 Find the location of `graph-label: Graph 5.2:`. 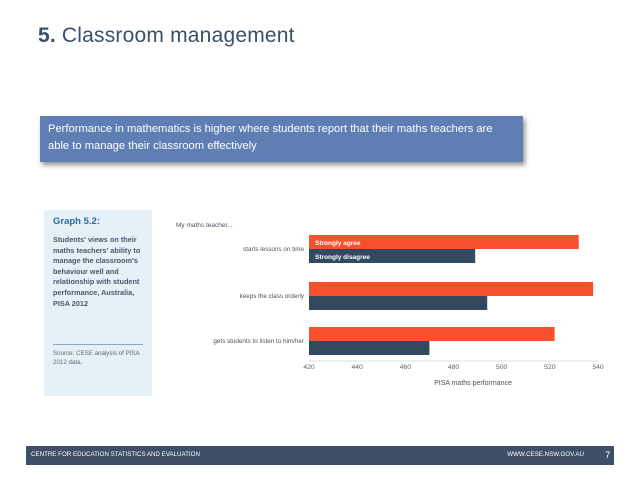

graph-label: Graph 5.2: is located at coordinates (76, 221).